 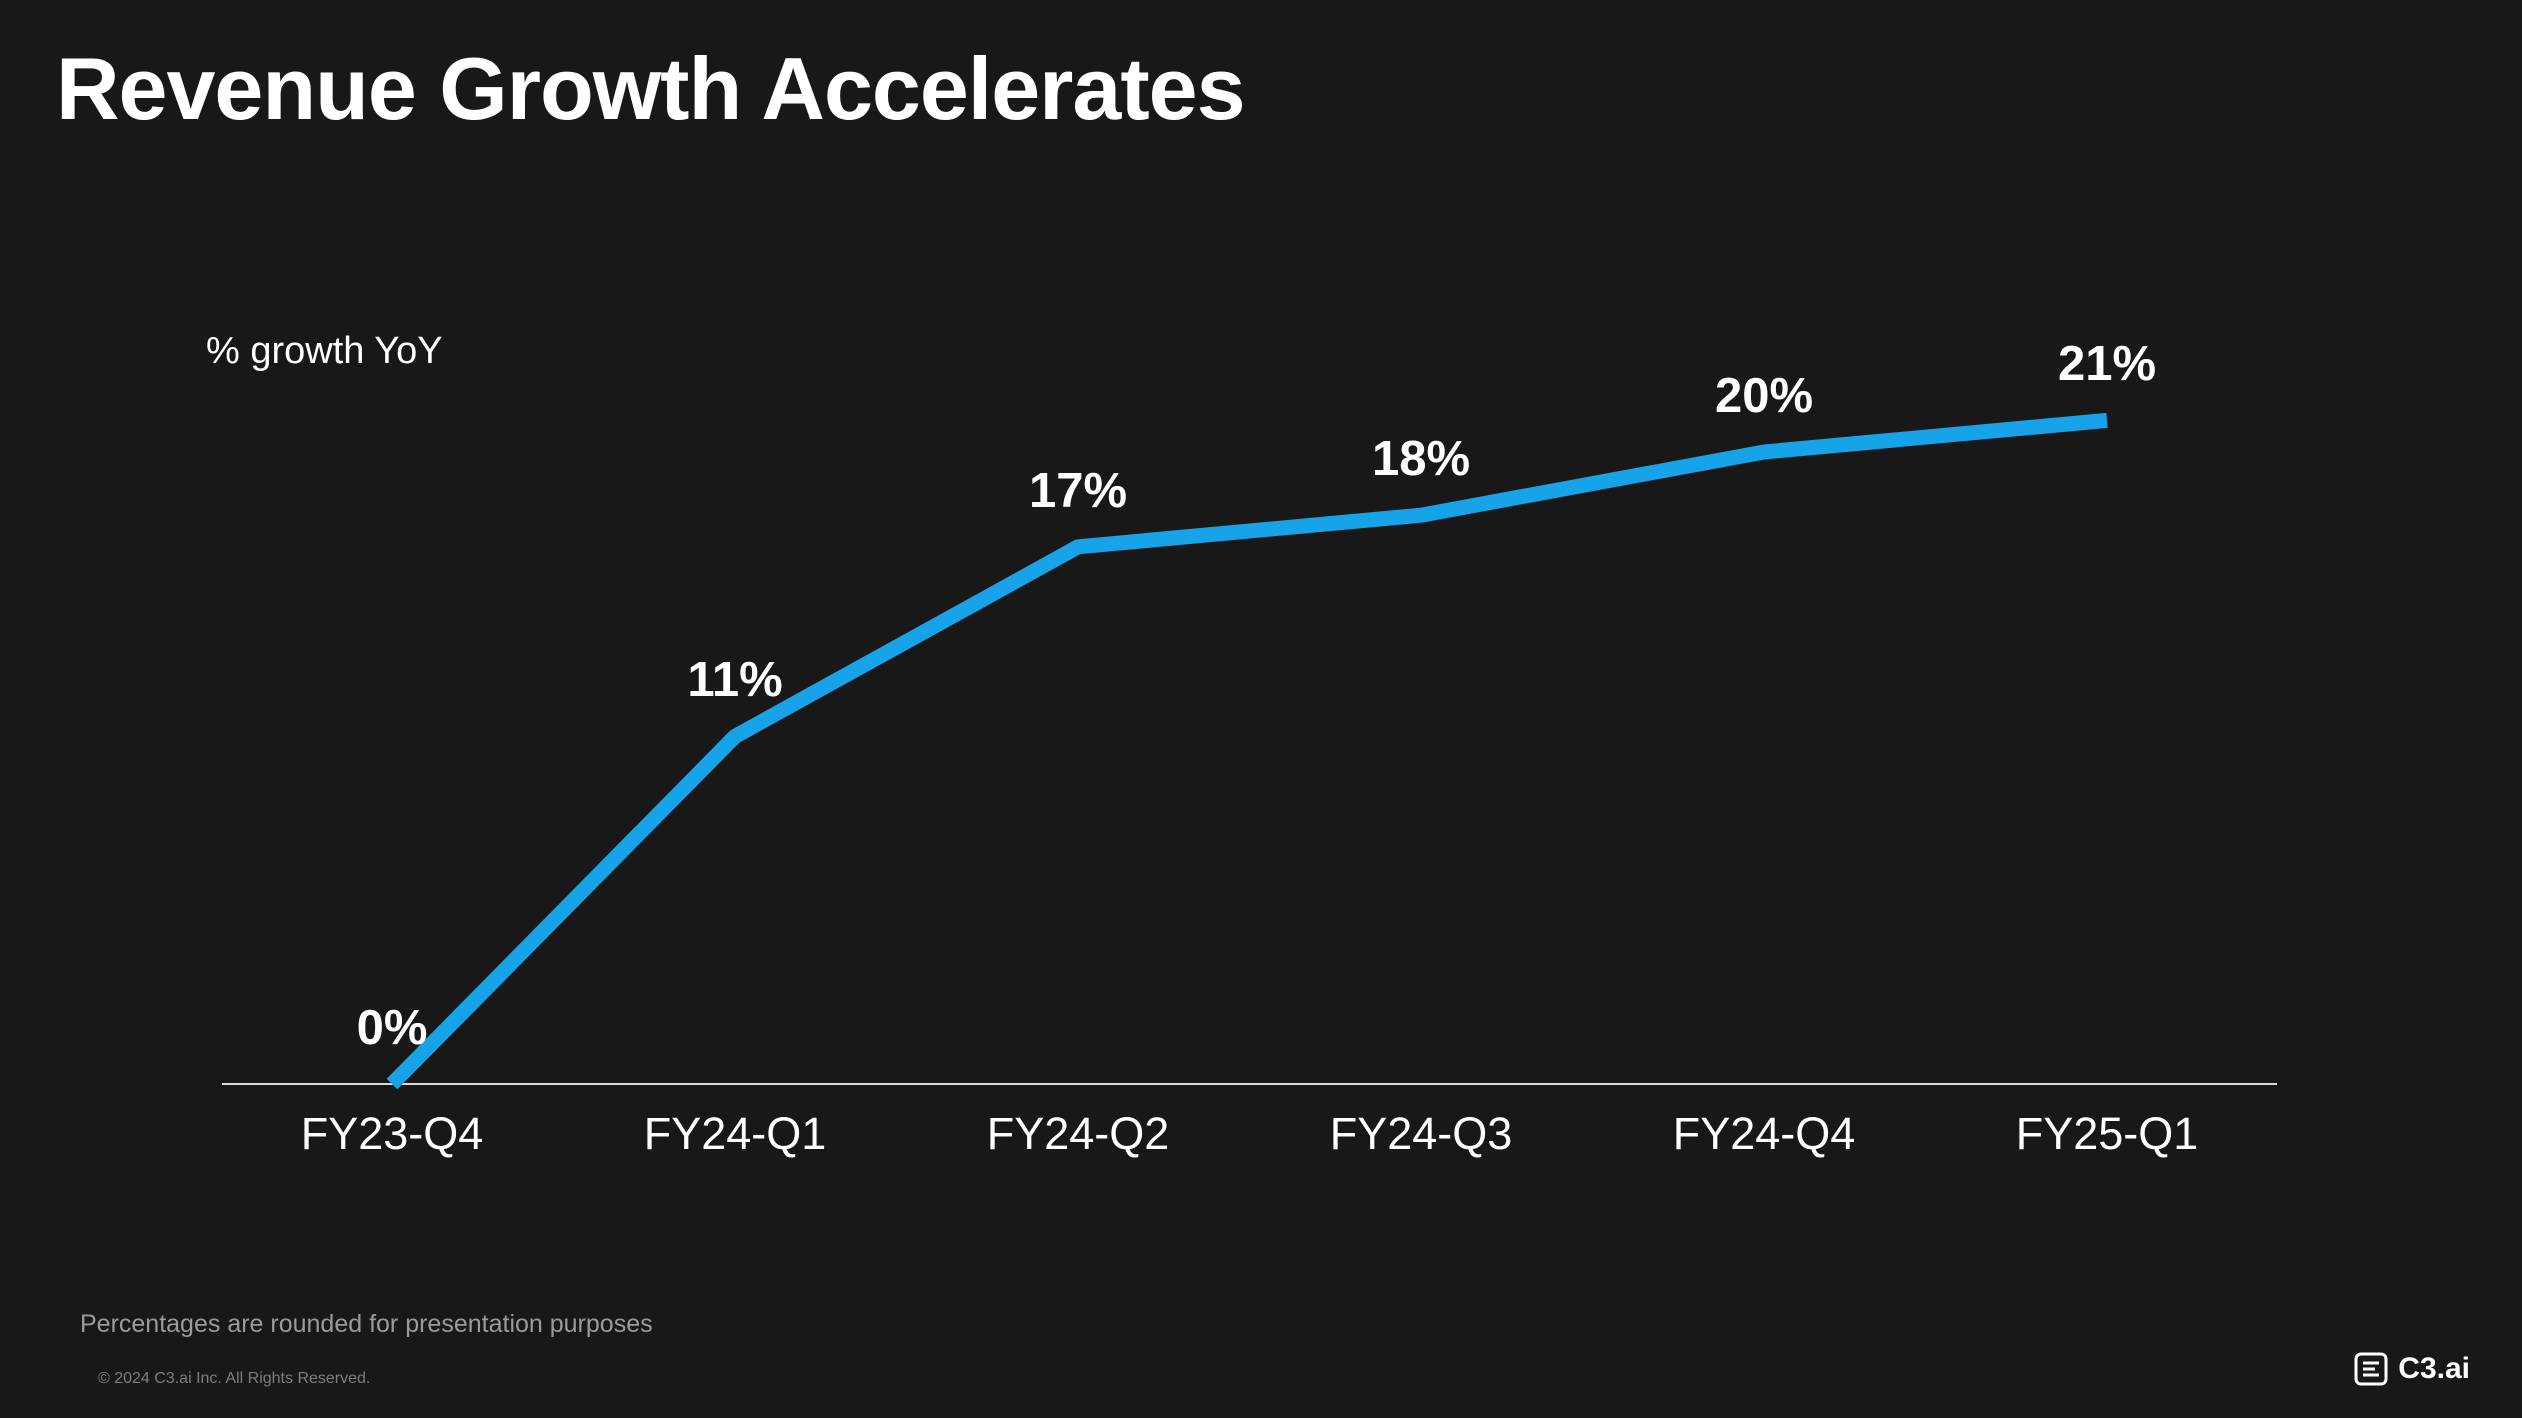 What do you see at coordinates (1078, 490) in the screenshot?
I see `data-label: 17%` at bounding box center [1078, 490].